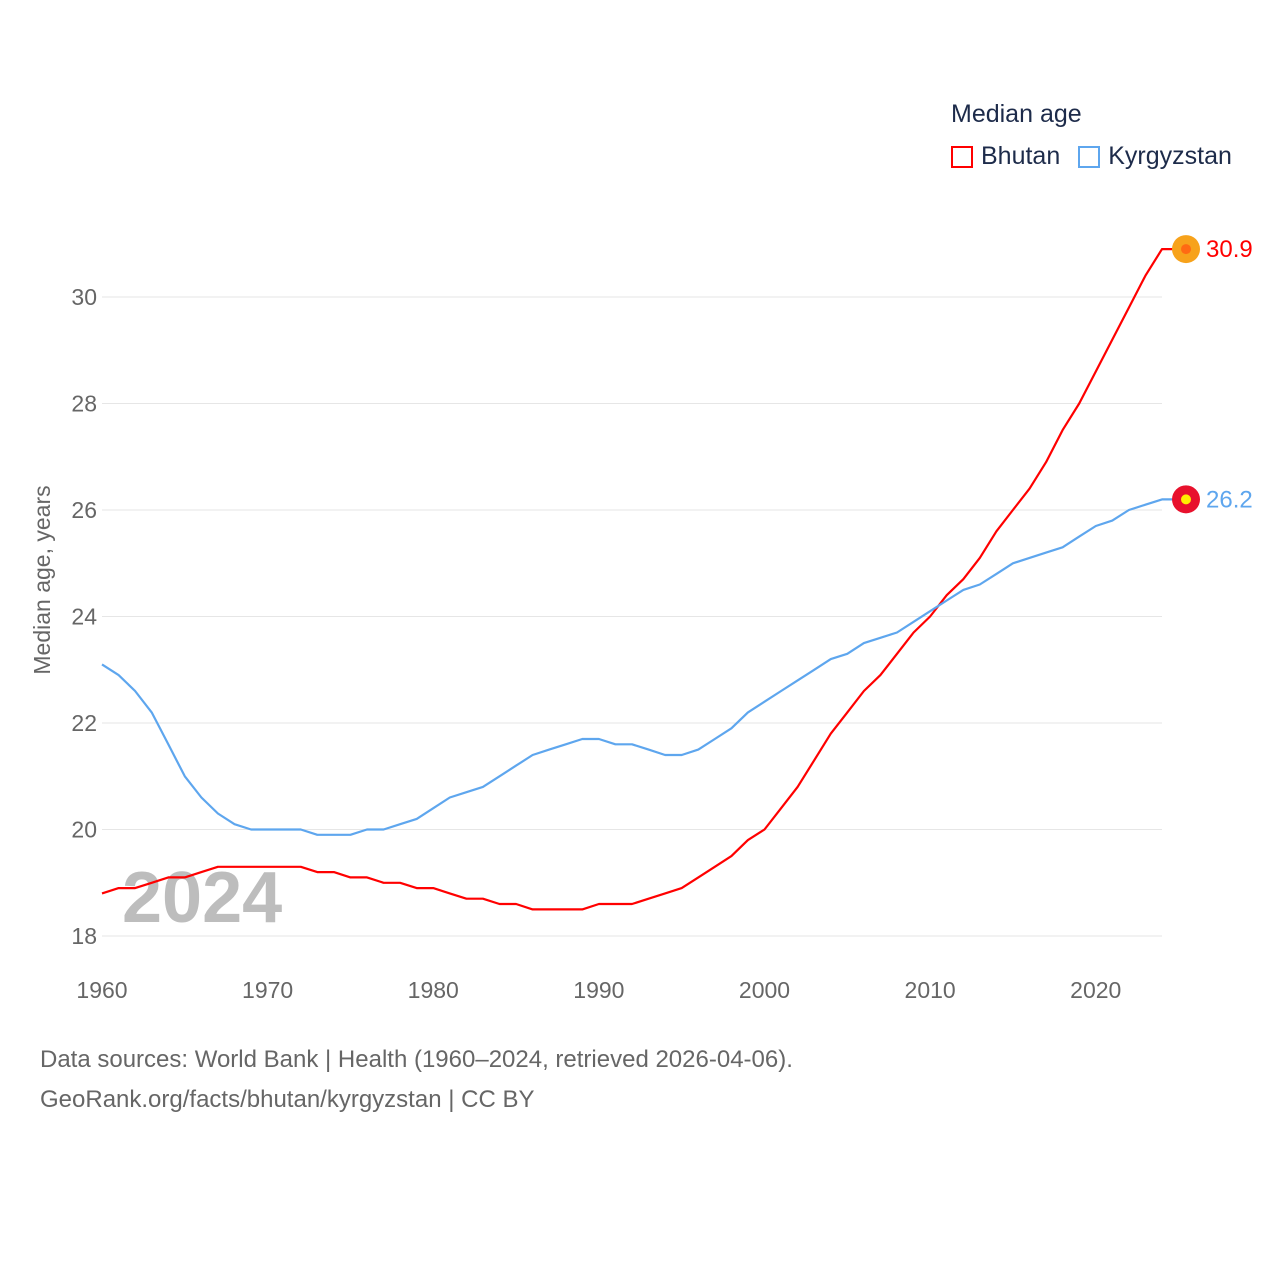  Describe the element at coordinates (84, 936) in the screenshot. I see `y-tick-label: 18` at that location.